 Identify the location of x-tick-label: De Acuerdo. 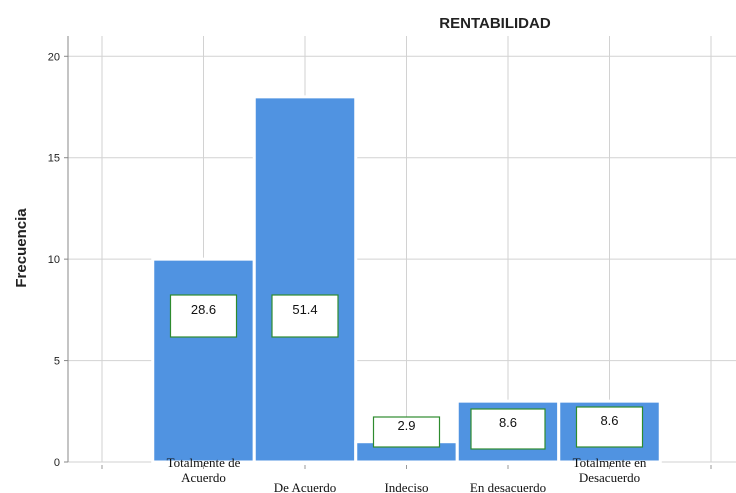
(305, 486).